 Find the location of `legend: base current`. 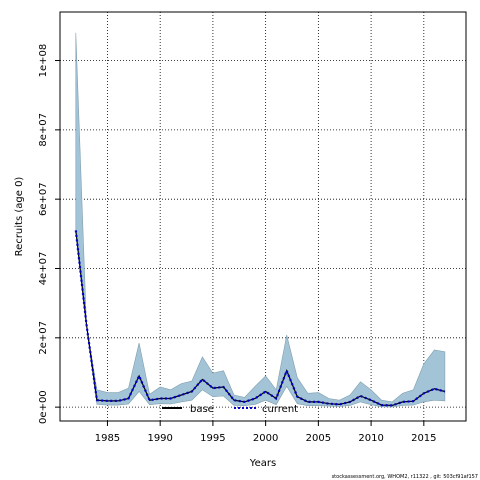

legend: base current is located at coordinates (230, 409).